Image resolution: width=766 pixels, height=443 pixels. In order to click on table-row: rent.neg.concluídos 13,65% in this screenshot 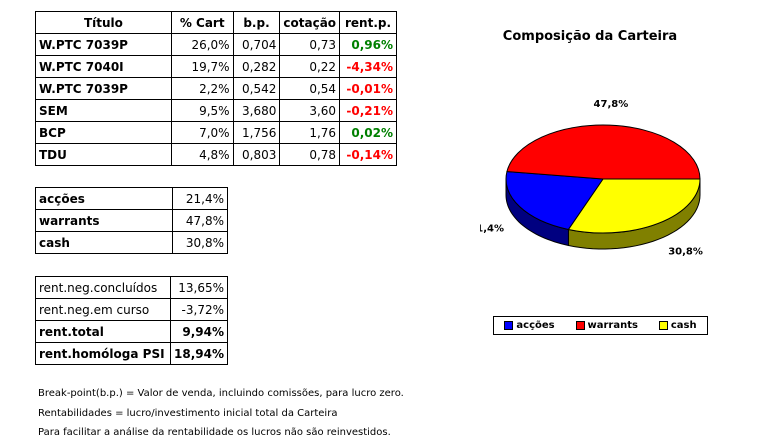, I will do `click(131, 287)`.